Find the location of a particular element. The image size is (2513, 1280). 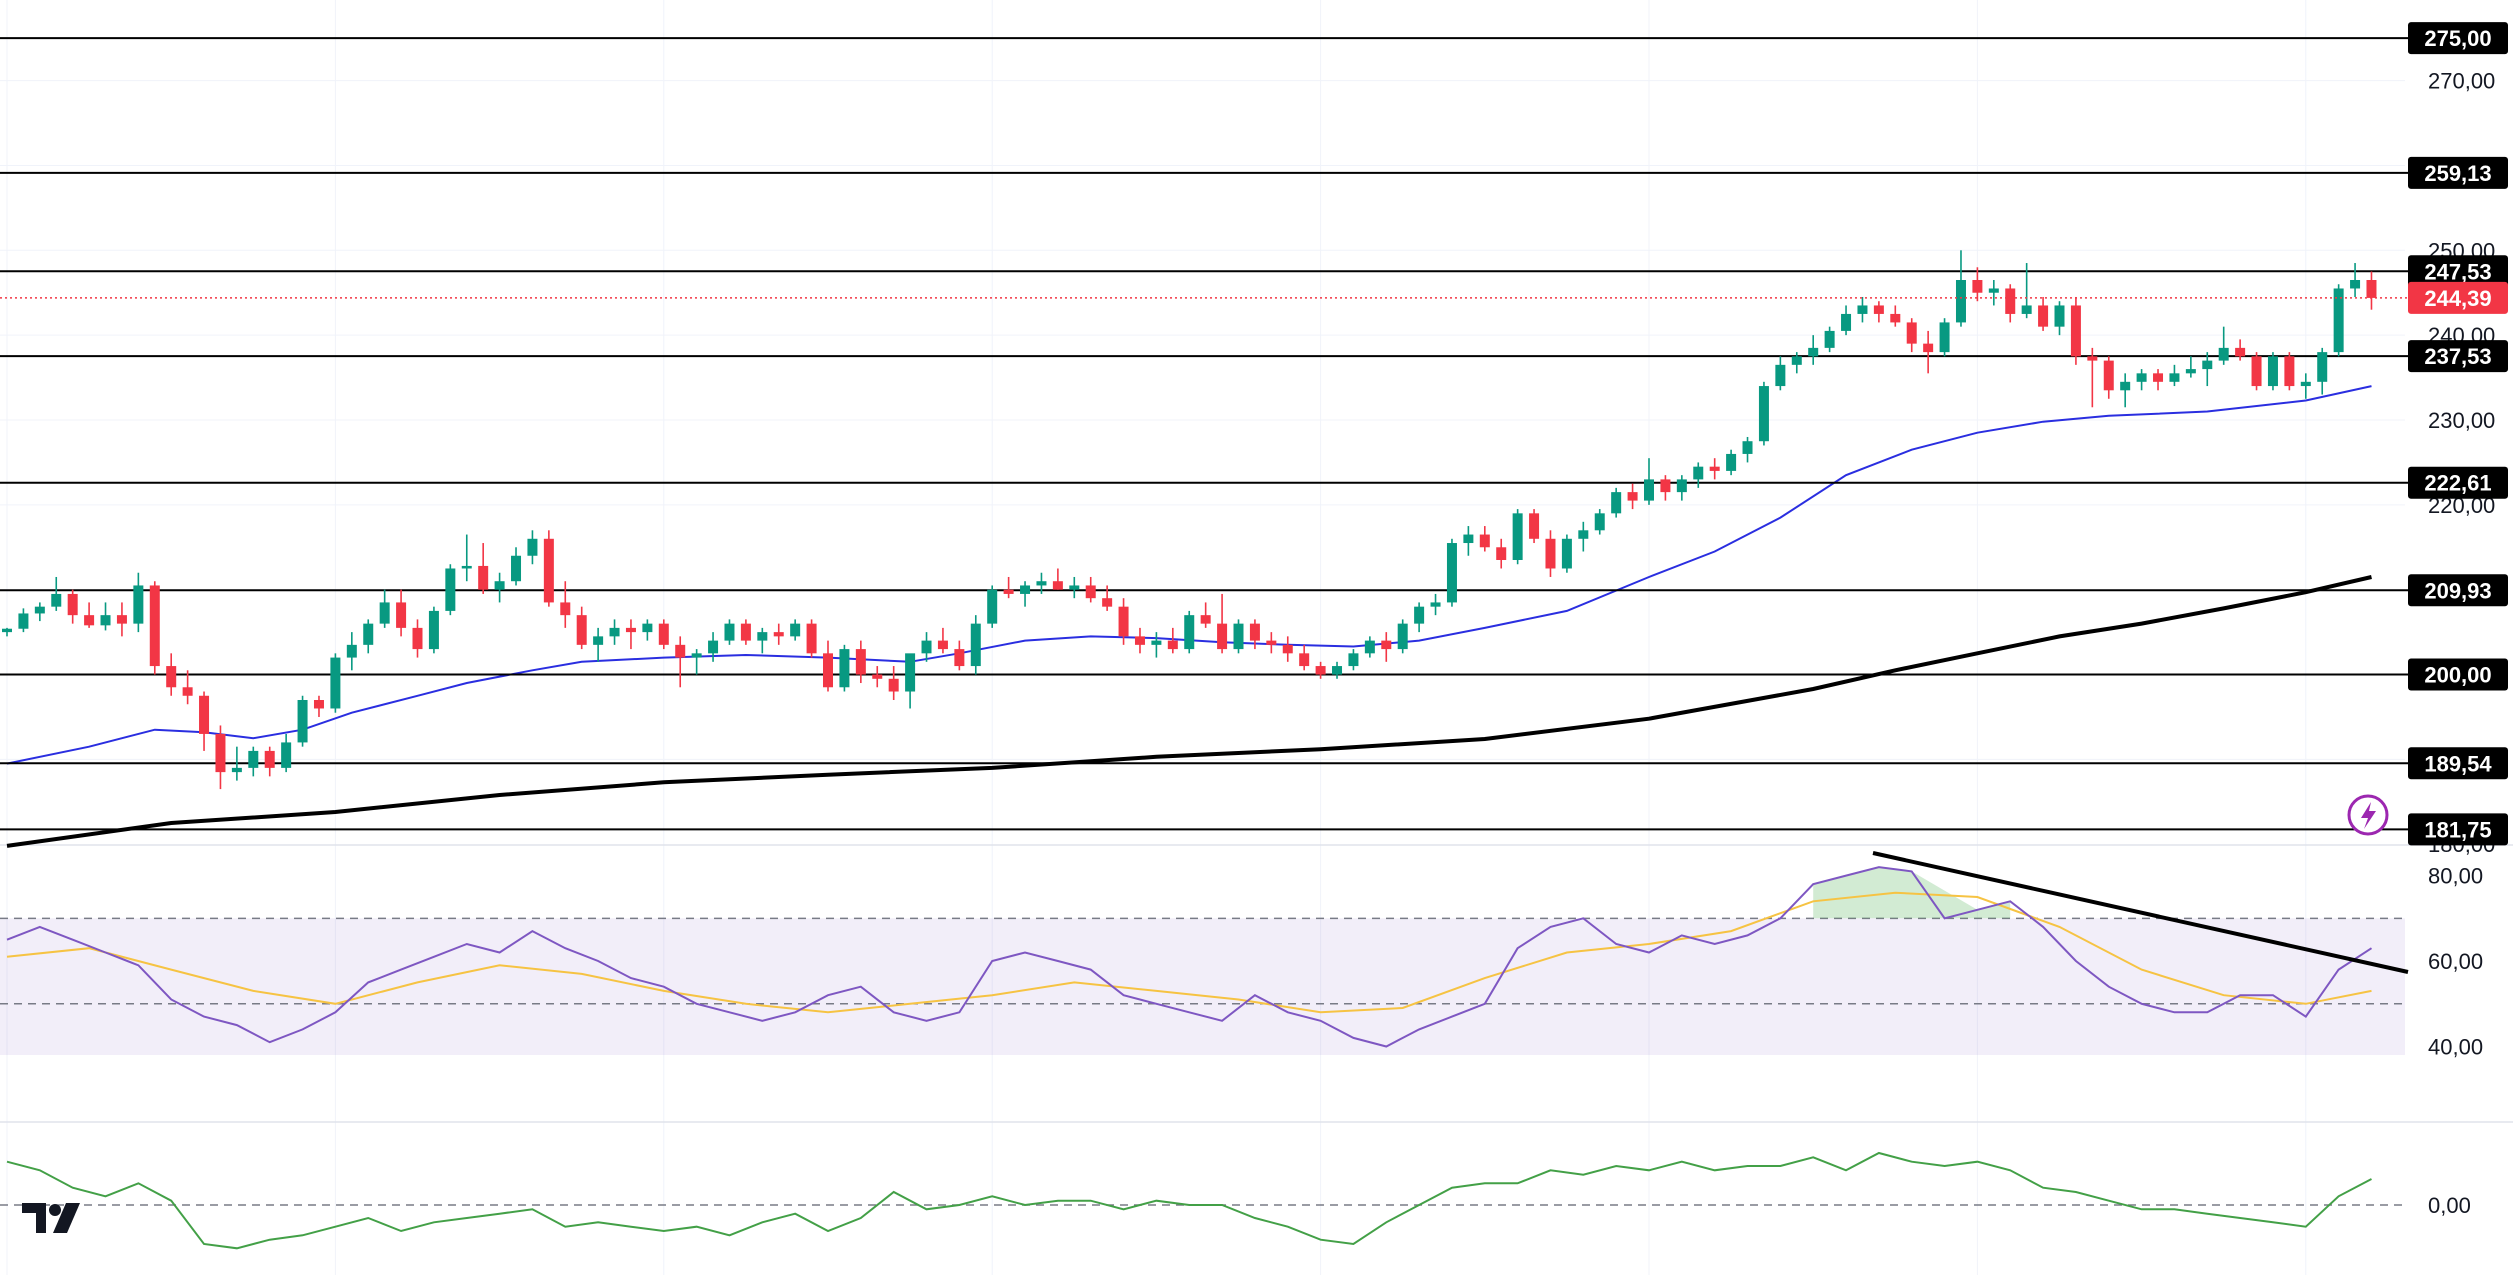

rsi-trendline is located at coordinates (2140, 912).